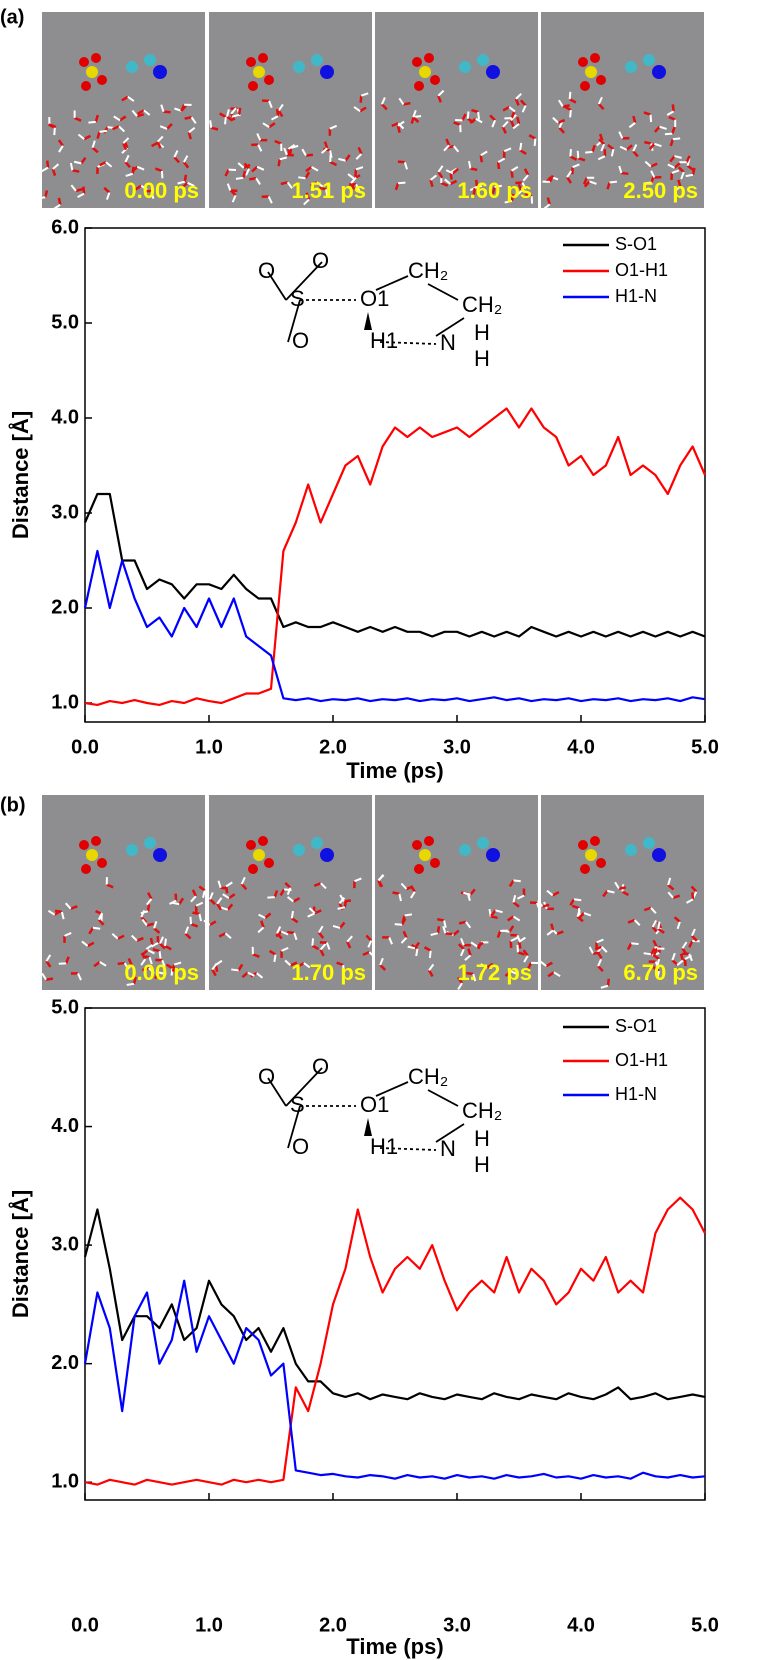  What do you see at coordinates (384, 1146) in the screenshot?
I see `structure-label: H1` at bounding box center [384, 1146].